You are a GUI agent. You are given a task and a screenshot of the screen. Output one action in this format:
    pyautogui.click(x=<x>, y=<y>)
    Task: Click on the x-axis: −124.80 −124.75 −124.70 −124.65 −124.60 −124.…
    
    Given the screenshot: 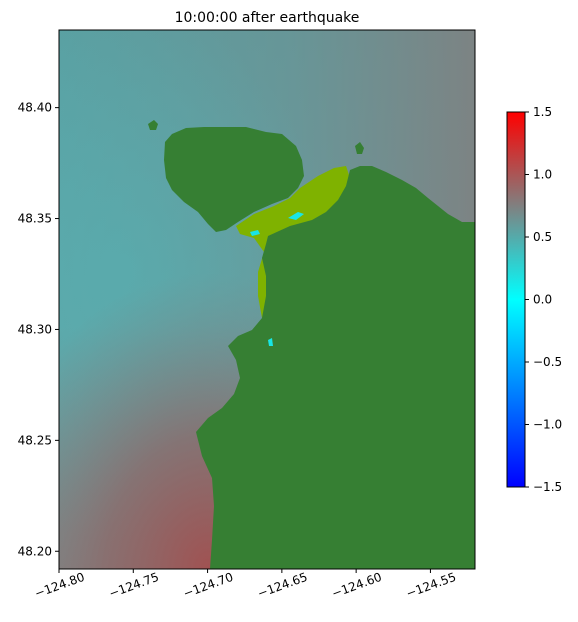 What is the action you would take?
    pyautogui.click(x=245, y=585)
    